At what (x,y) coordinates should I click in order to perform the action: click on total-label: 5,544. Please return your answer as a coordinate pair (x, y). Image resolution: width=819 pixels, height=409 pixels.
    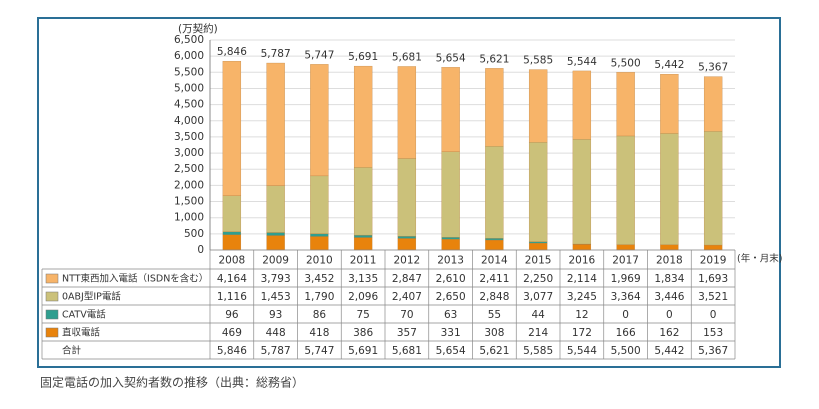
    Looking at the image, I should click on (582, 62).